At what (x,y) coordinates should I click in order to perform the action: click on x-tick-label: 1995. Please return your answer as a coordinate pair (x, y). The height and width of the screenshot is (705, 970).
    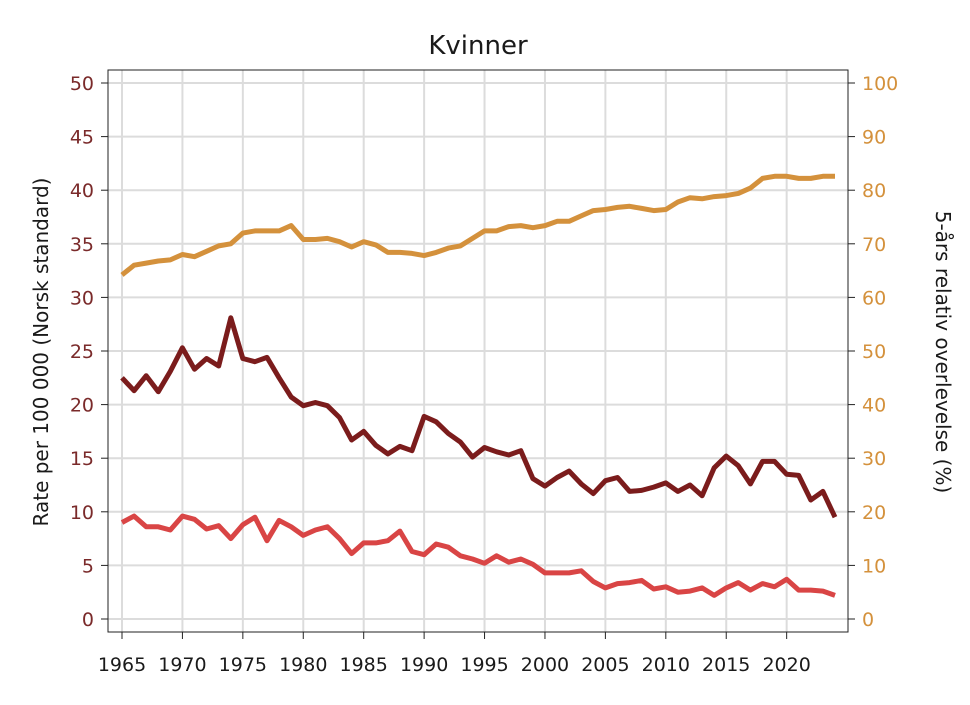
    Looking at the image, I should click on (484, 665).